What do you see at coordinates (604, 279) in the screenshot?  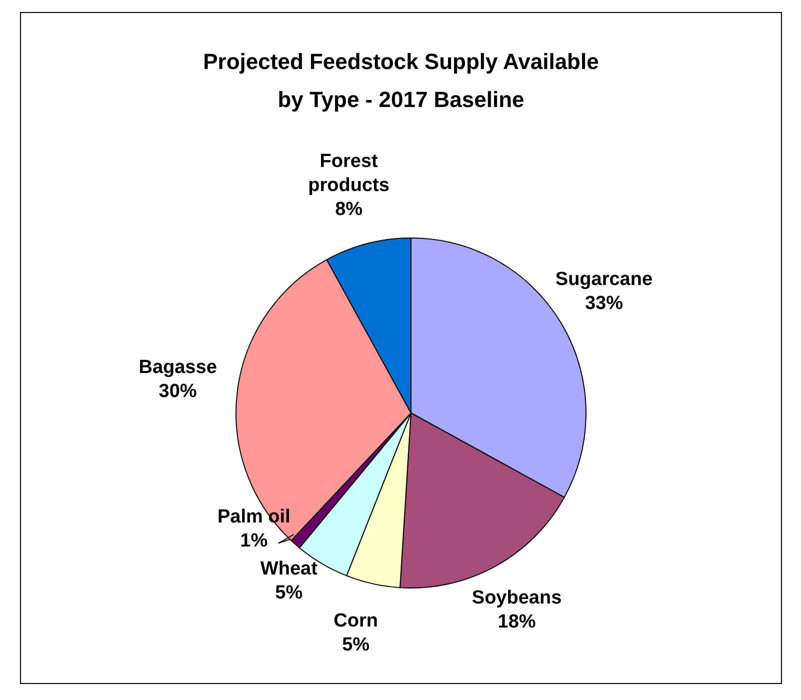 I see `slice-label: Sugarcane` at bounding box center [604, 279].